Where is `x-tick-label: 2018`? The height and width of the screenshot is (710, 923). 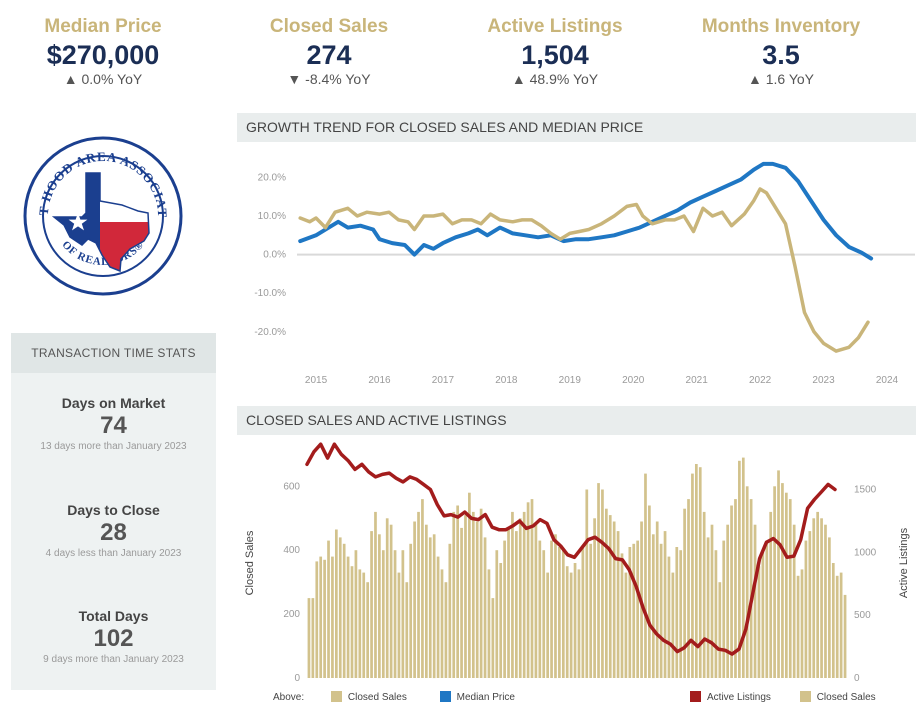 x-tick-label: 2018 is located at coordinates (506, 380).